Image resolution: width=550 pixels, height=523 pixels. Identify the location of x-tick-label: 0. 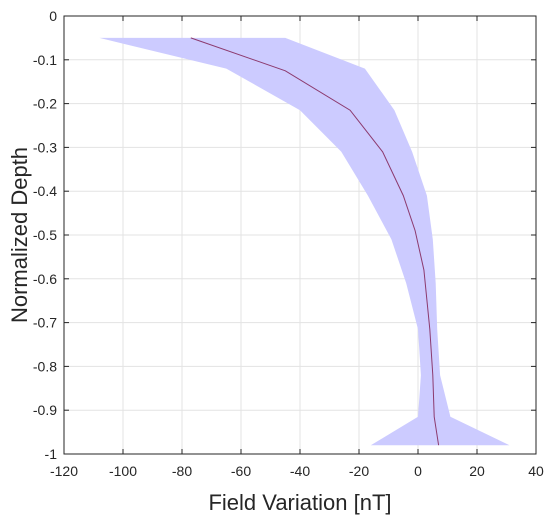
(418, 471).